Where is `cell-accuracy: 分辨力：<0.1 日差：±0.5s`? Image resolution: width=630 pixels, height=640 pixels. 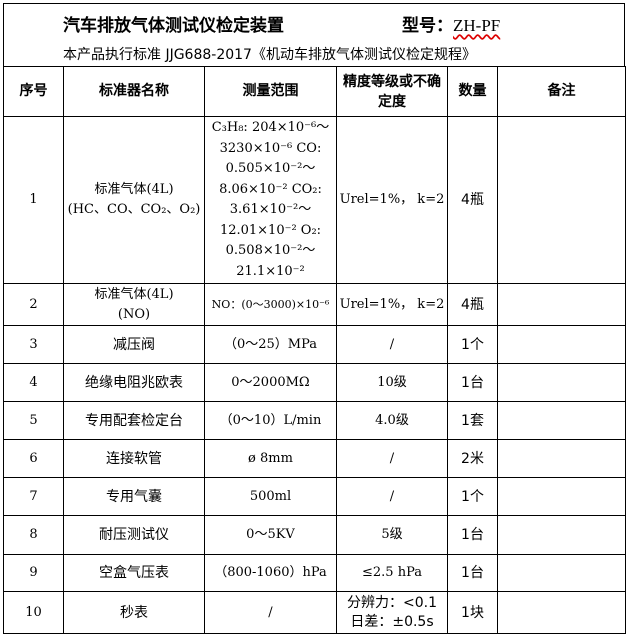 cell-accuracy: 分辨力：<0.1 日差：±0.5s is located at coordinates (392, 612).